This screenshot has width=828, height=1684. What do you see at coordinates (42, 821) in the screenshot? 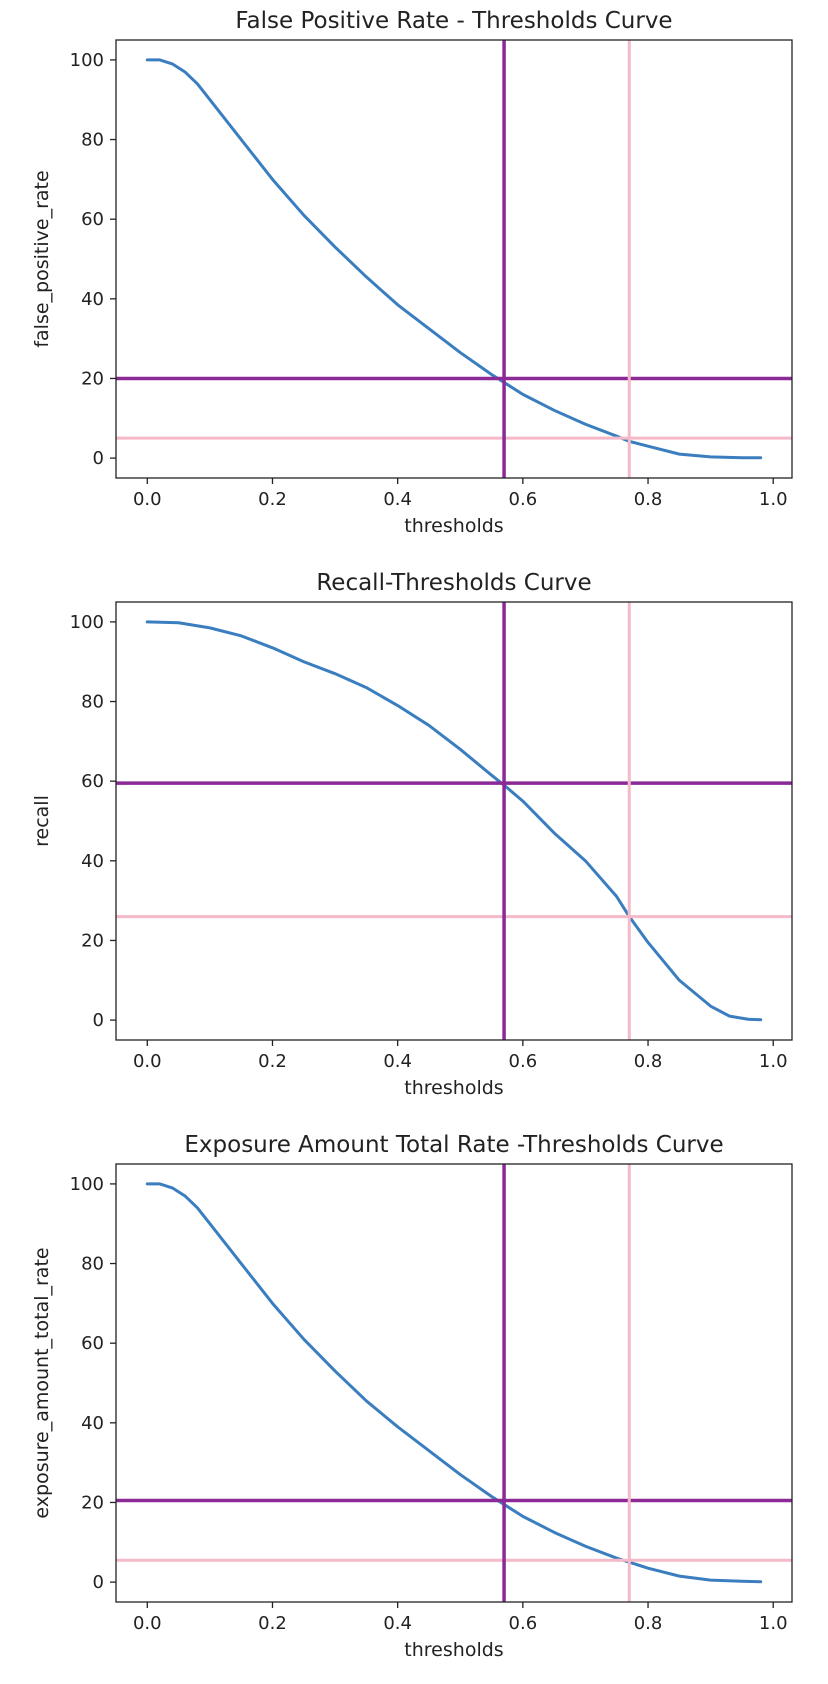
I see `y-axis-label: recall` at bounding box center [42, 821].